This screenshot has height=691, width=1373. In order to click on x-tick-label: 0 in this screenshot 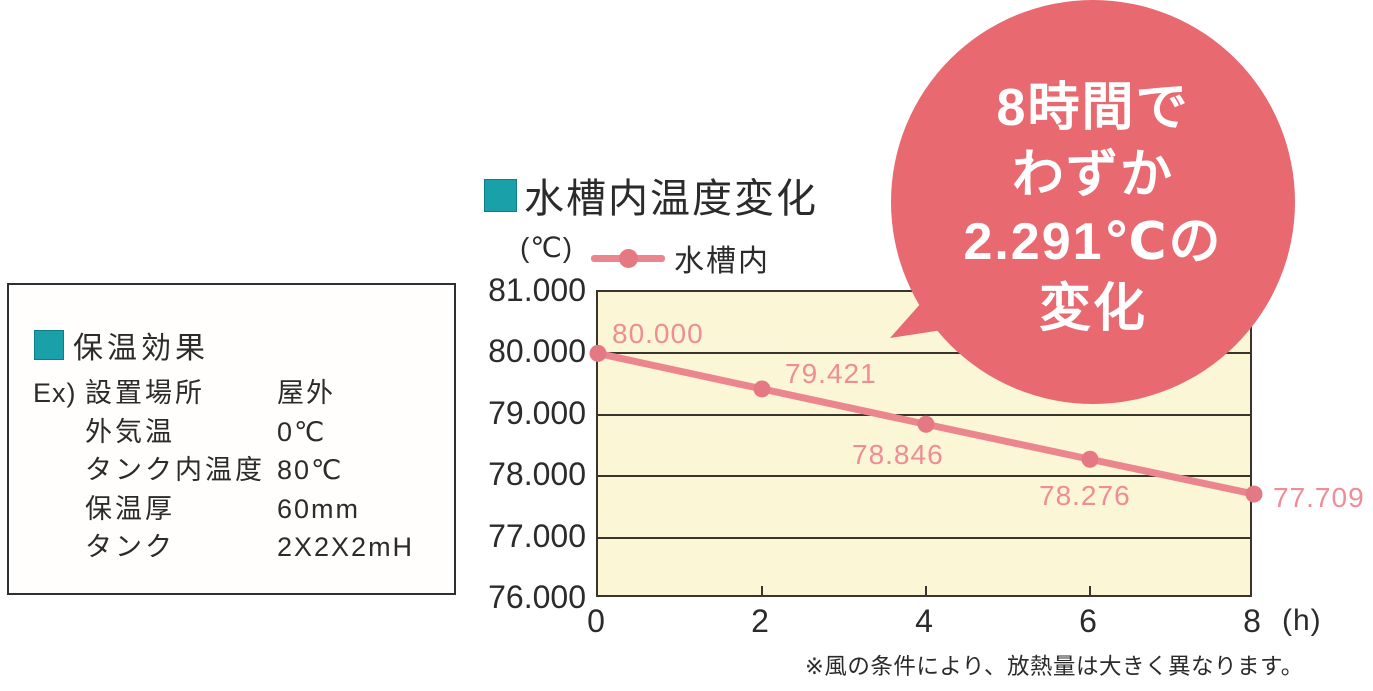, I will do `click(596, 621)`.